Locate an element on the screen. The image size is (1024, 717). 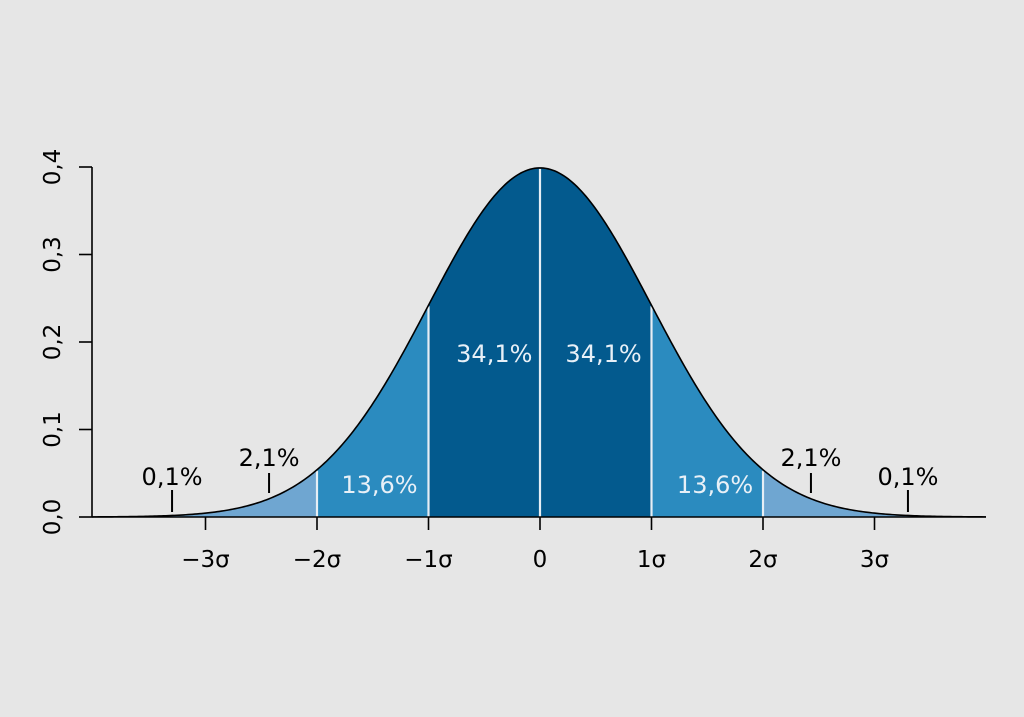
x-tick-label: 1σ is located at coordinates (651, 560).